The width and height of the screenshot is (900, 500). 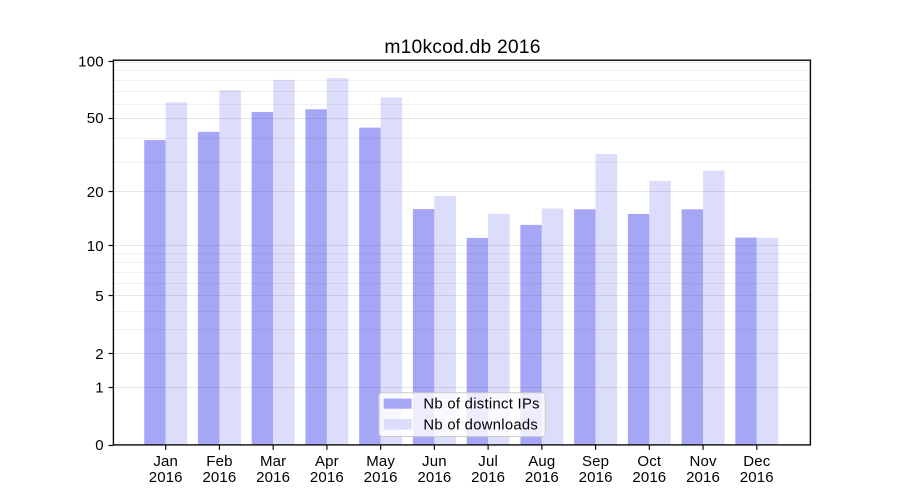 What do you see at coordinates (99, 296) in the screenshot?
I see `svg-text: 5` at bounding box center [99, 296].